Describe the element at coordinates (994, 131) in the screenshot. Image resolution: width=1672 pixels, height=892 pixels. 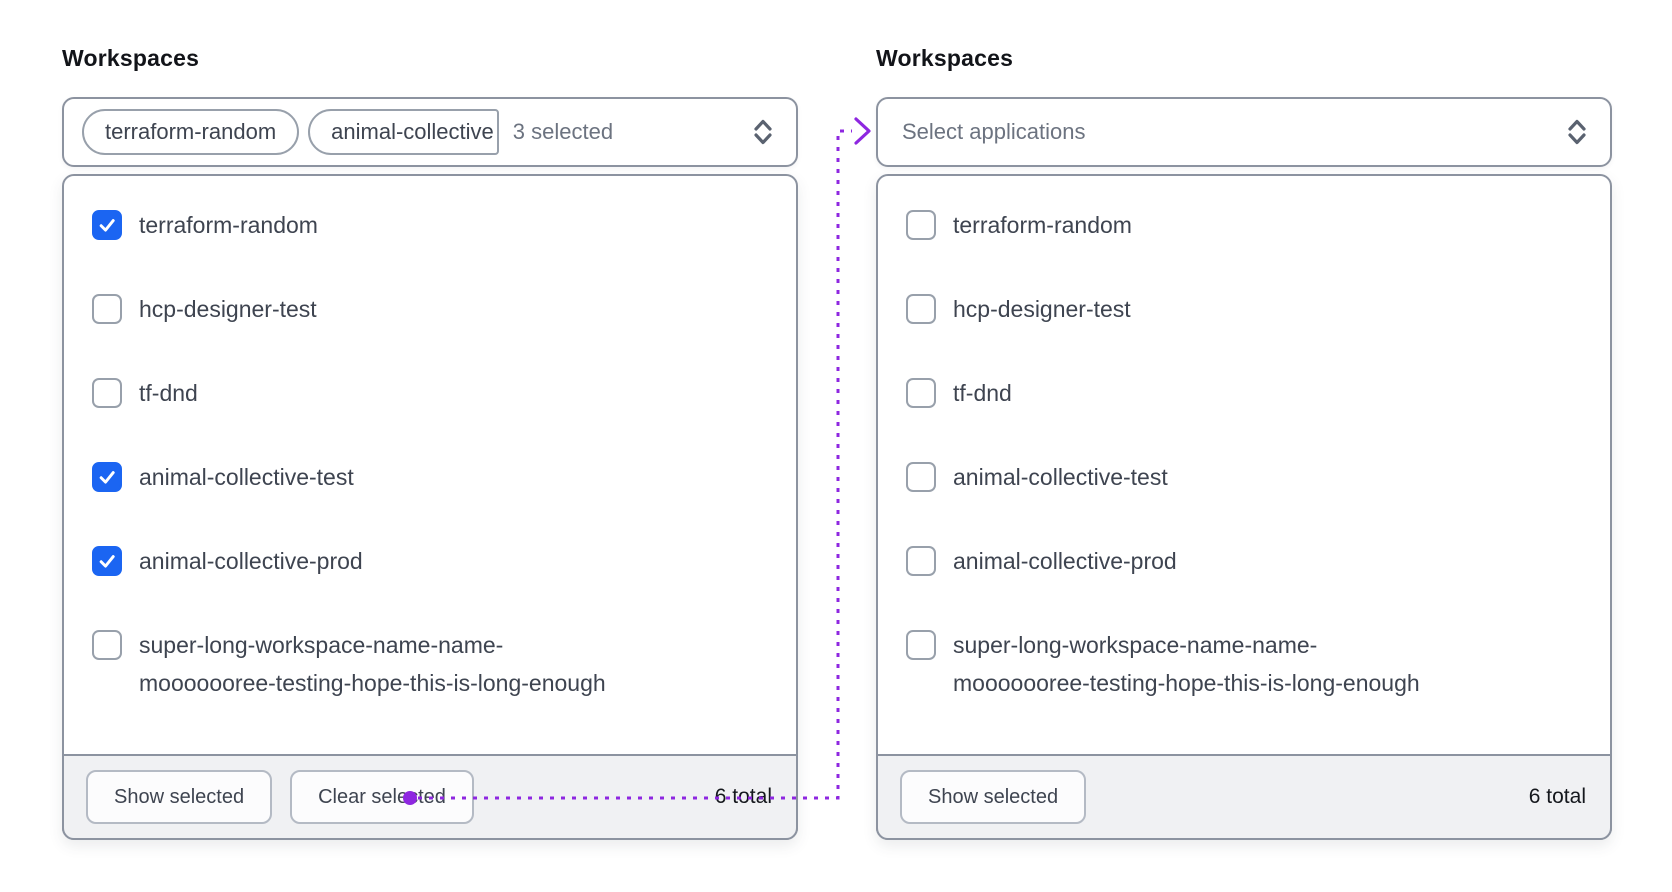
I see `select-placeholder: Select applications` at that location.